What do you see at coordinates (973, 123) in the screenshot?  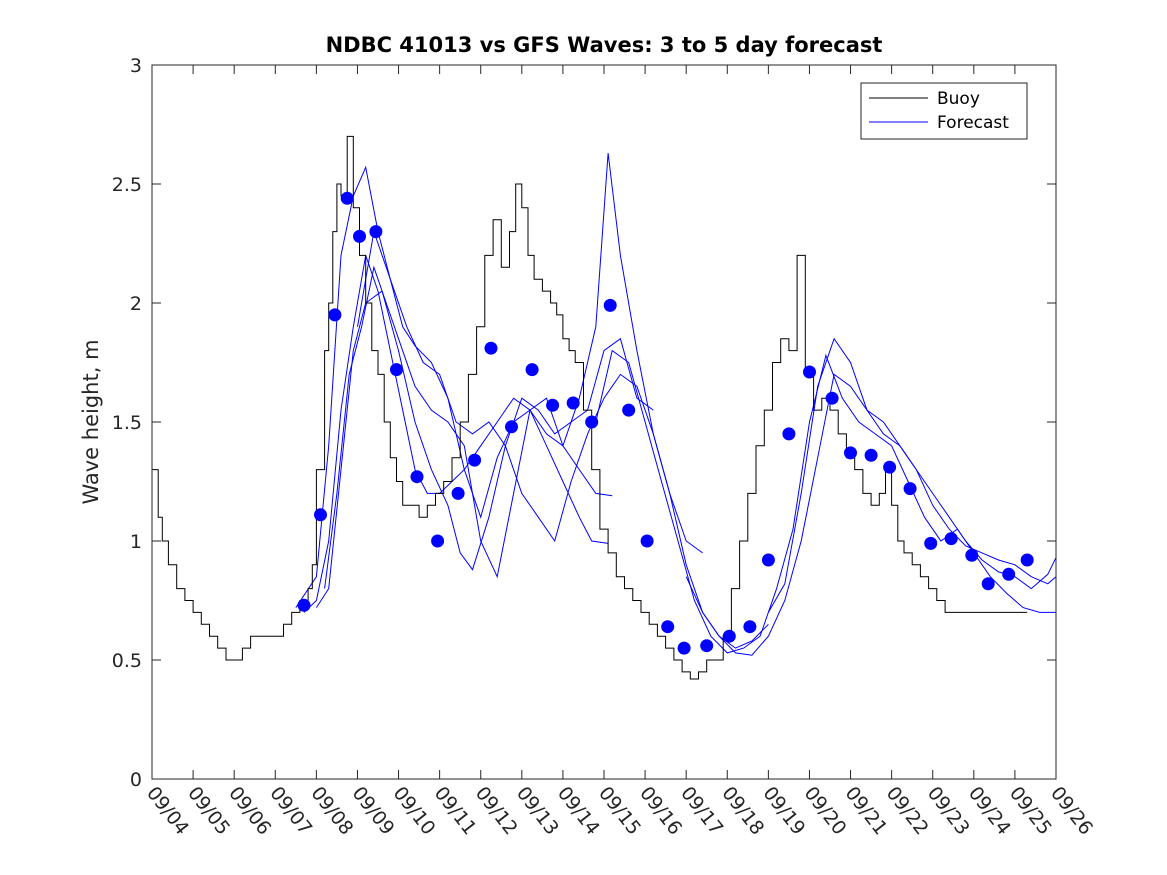 I see `legend-forecast-label: Forecast` at bounding box center [973, 123].